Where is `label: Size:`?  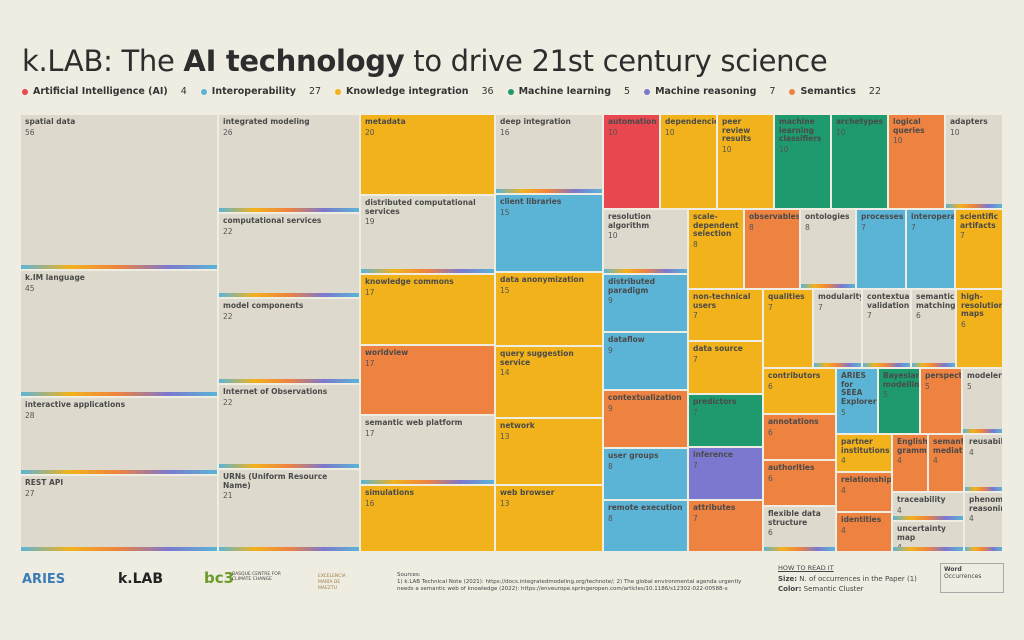 label: Size: is located at coordinates (788, 579).